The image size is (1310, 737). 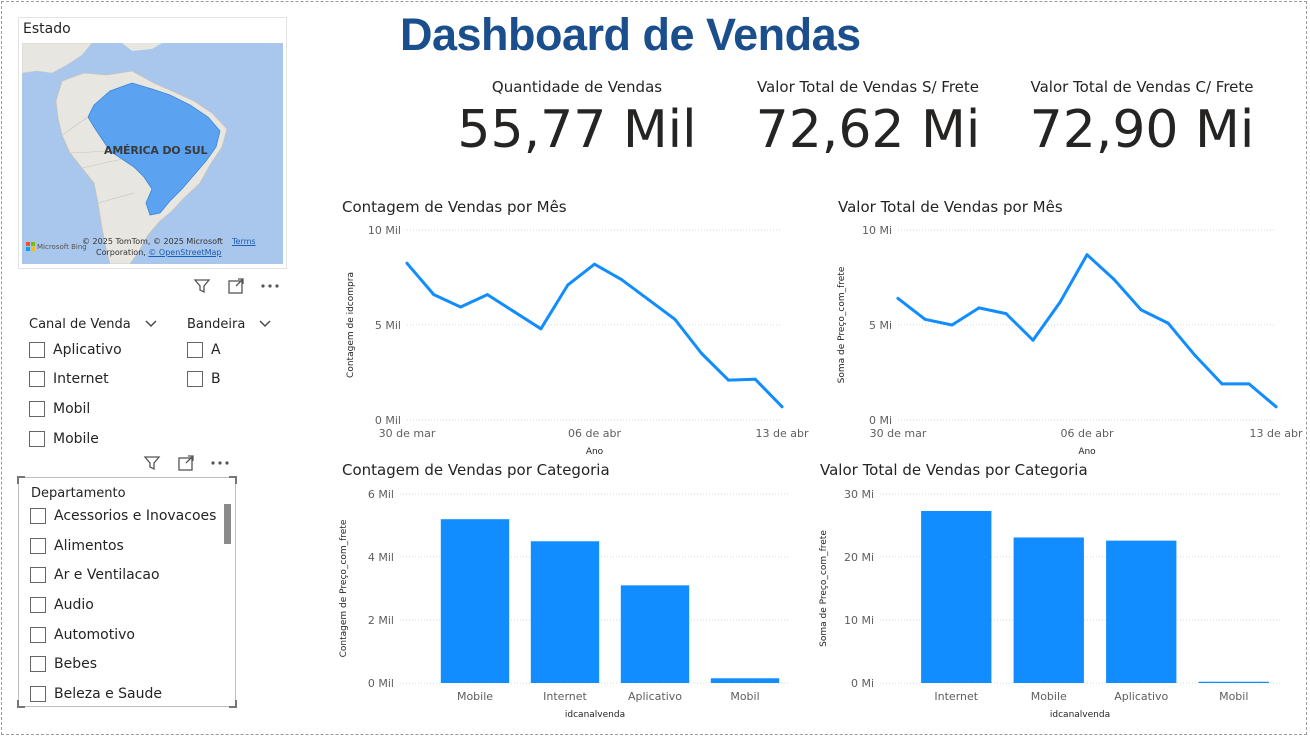 I want to click on openstreetmap-link: © OpenStreetMap, so click(x=185, y=252).